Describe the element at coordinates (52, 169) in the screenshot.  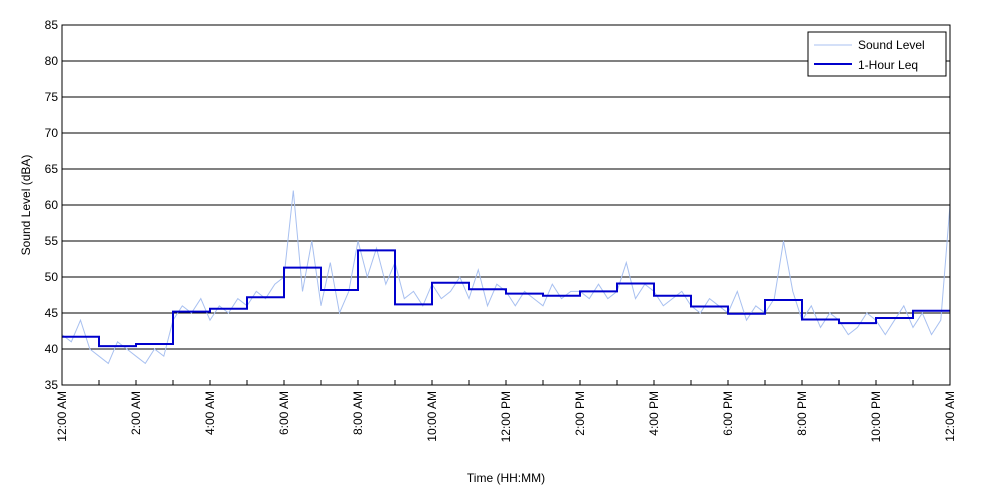
I see `y-tick-label: 65` at that location.